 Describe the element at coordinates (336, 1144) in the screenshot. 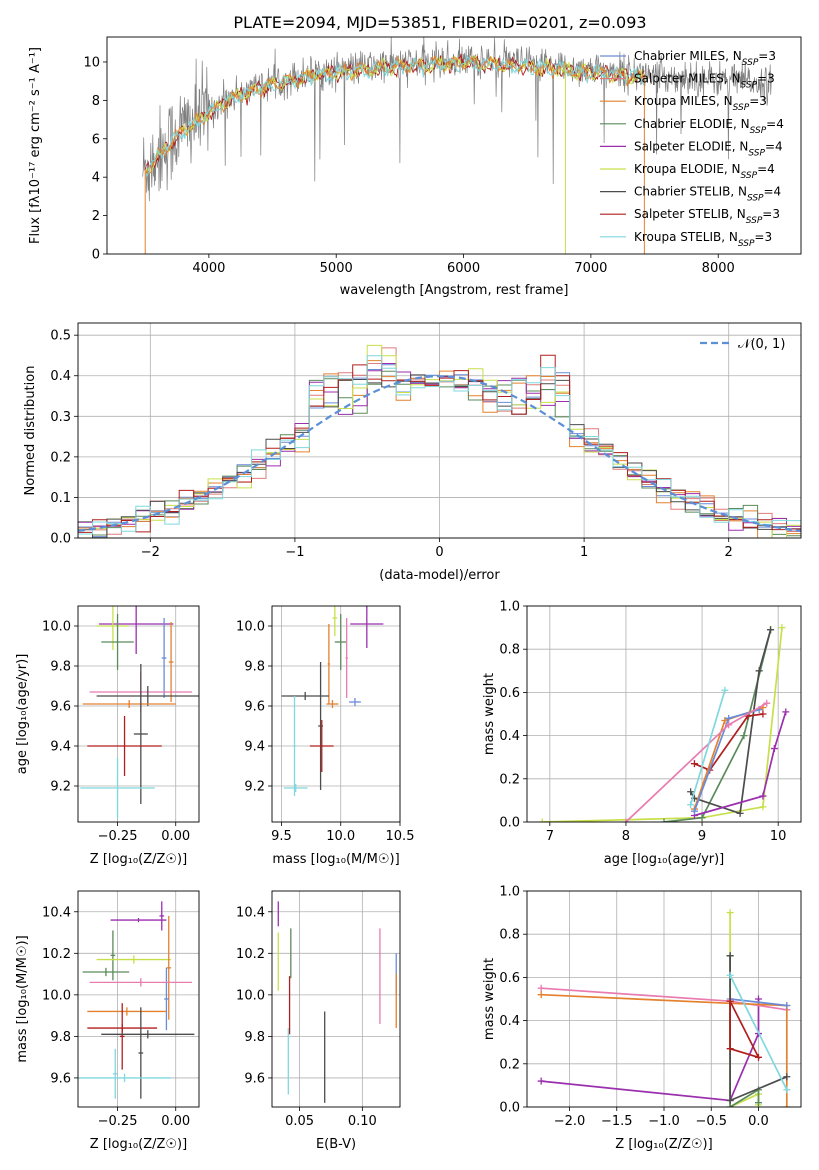

I see `x-axis-label: E(B-V)` at that location.